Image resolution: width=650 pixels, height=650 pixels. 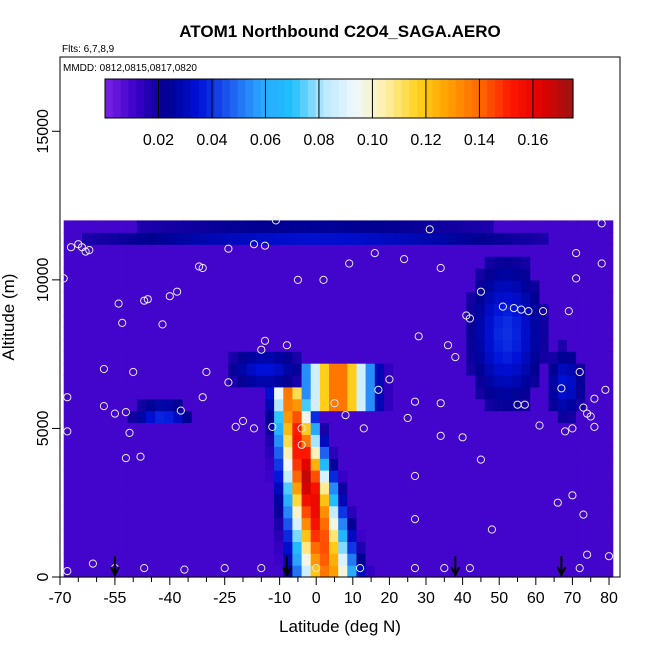 What do you see at coordinates (413, 98) in the screenshot?
I see `colorbar-swatch` at bounding box center [413, 98].